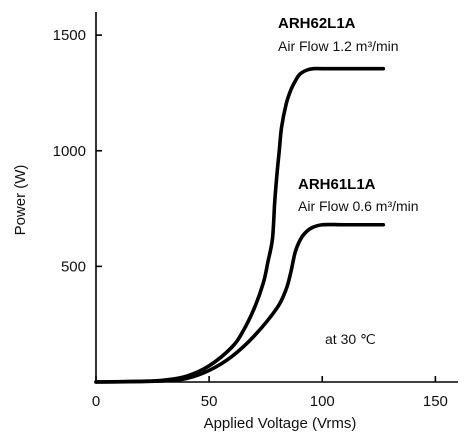 The height and width of the screenshot is (438, 470). Describe the element at coordinates (350, 339) in the screenshot. I see `condition-annotation: at 30 ℃` at that location.